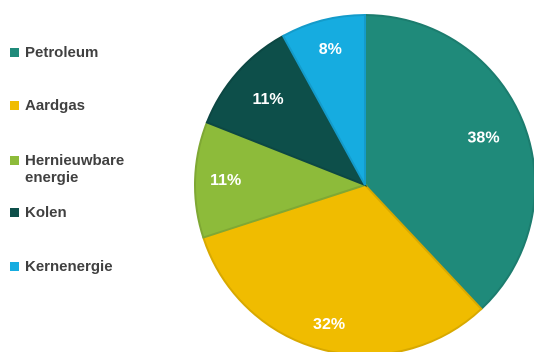  I want to click on legend-label: Hernieuwbare energie, so click(75, 169).